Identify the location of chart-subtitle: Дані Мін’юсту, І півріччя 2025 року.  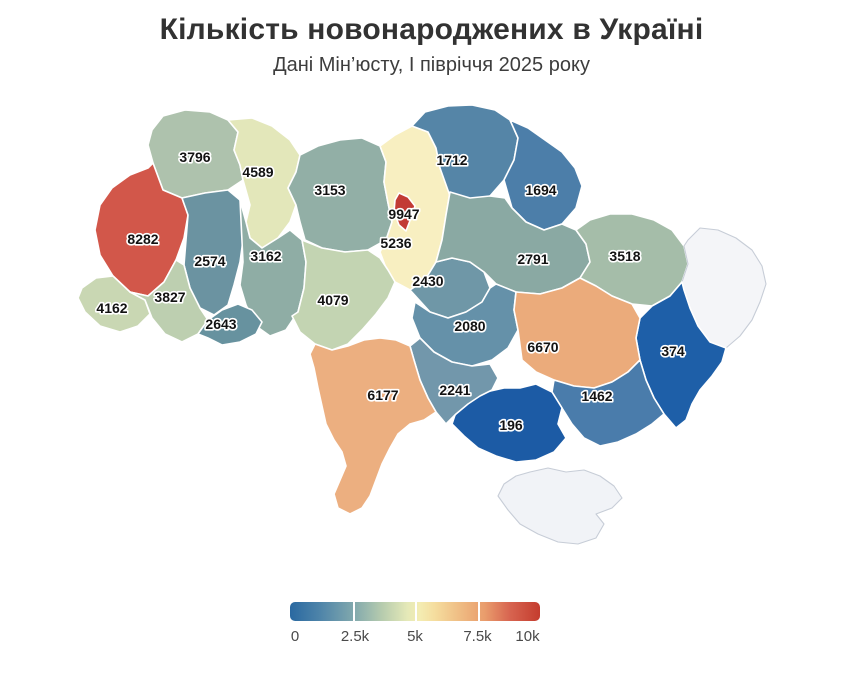
(431, 65).